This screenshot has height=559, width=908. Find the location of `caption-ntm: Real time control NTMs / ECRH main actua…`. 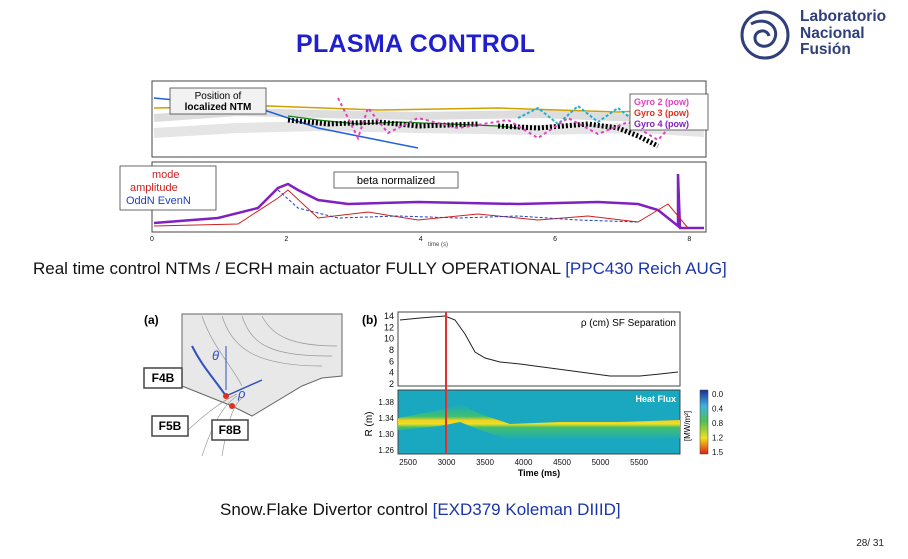

caption-ntm: Real time control NTMs / ECRH main actua… is located at coordinates (380, 269).